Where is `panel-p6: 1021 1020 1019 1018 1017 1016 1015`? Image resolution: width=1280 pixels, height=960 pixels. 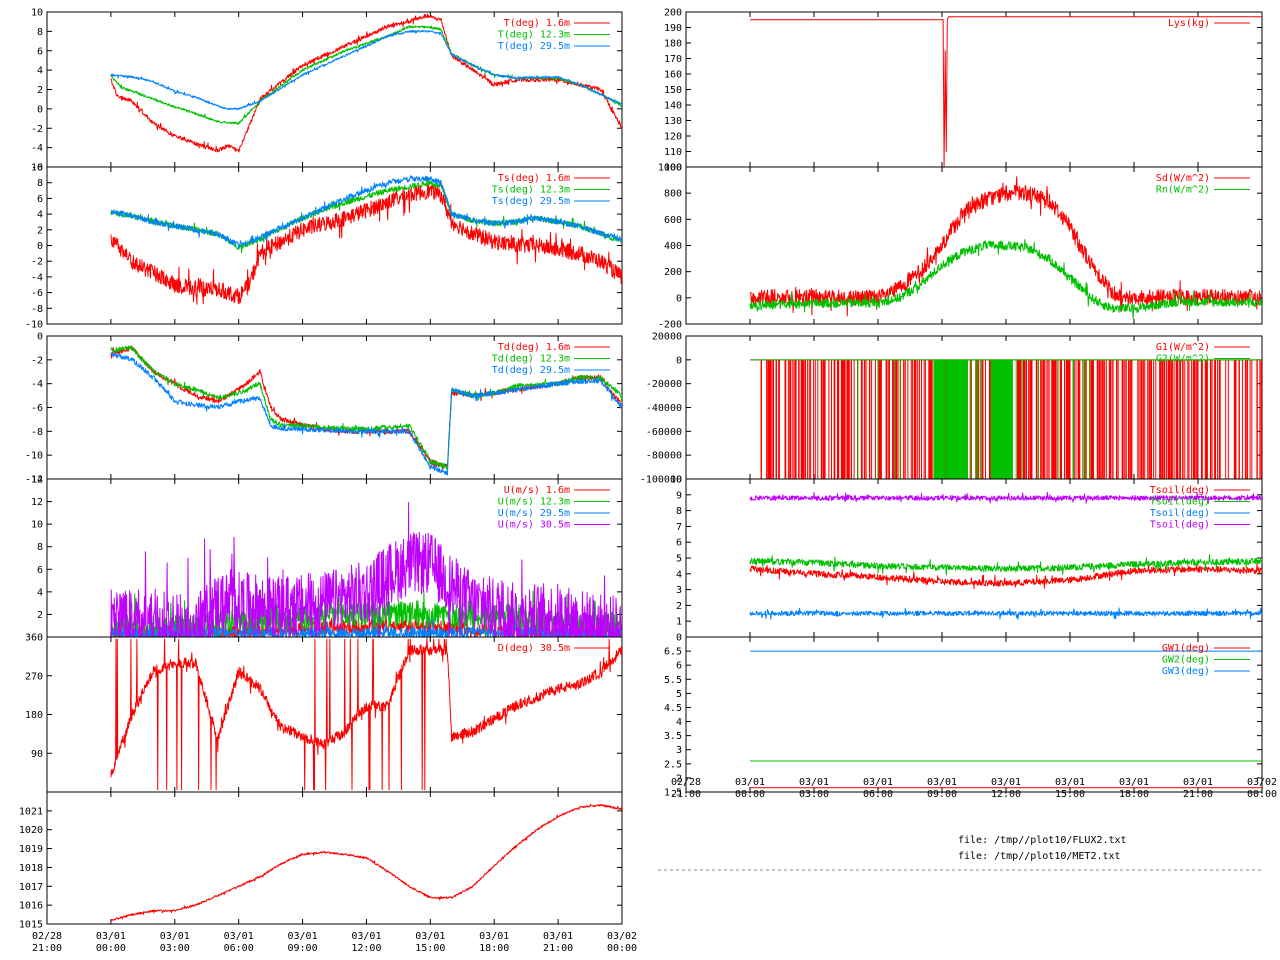 panel-p6: 1021 1020 1019 1018 1017 1016 1015 is located at coordinates (321, 861).